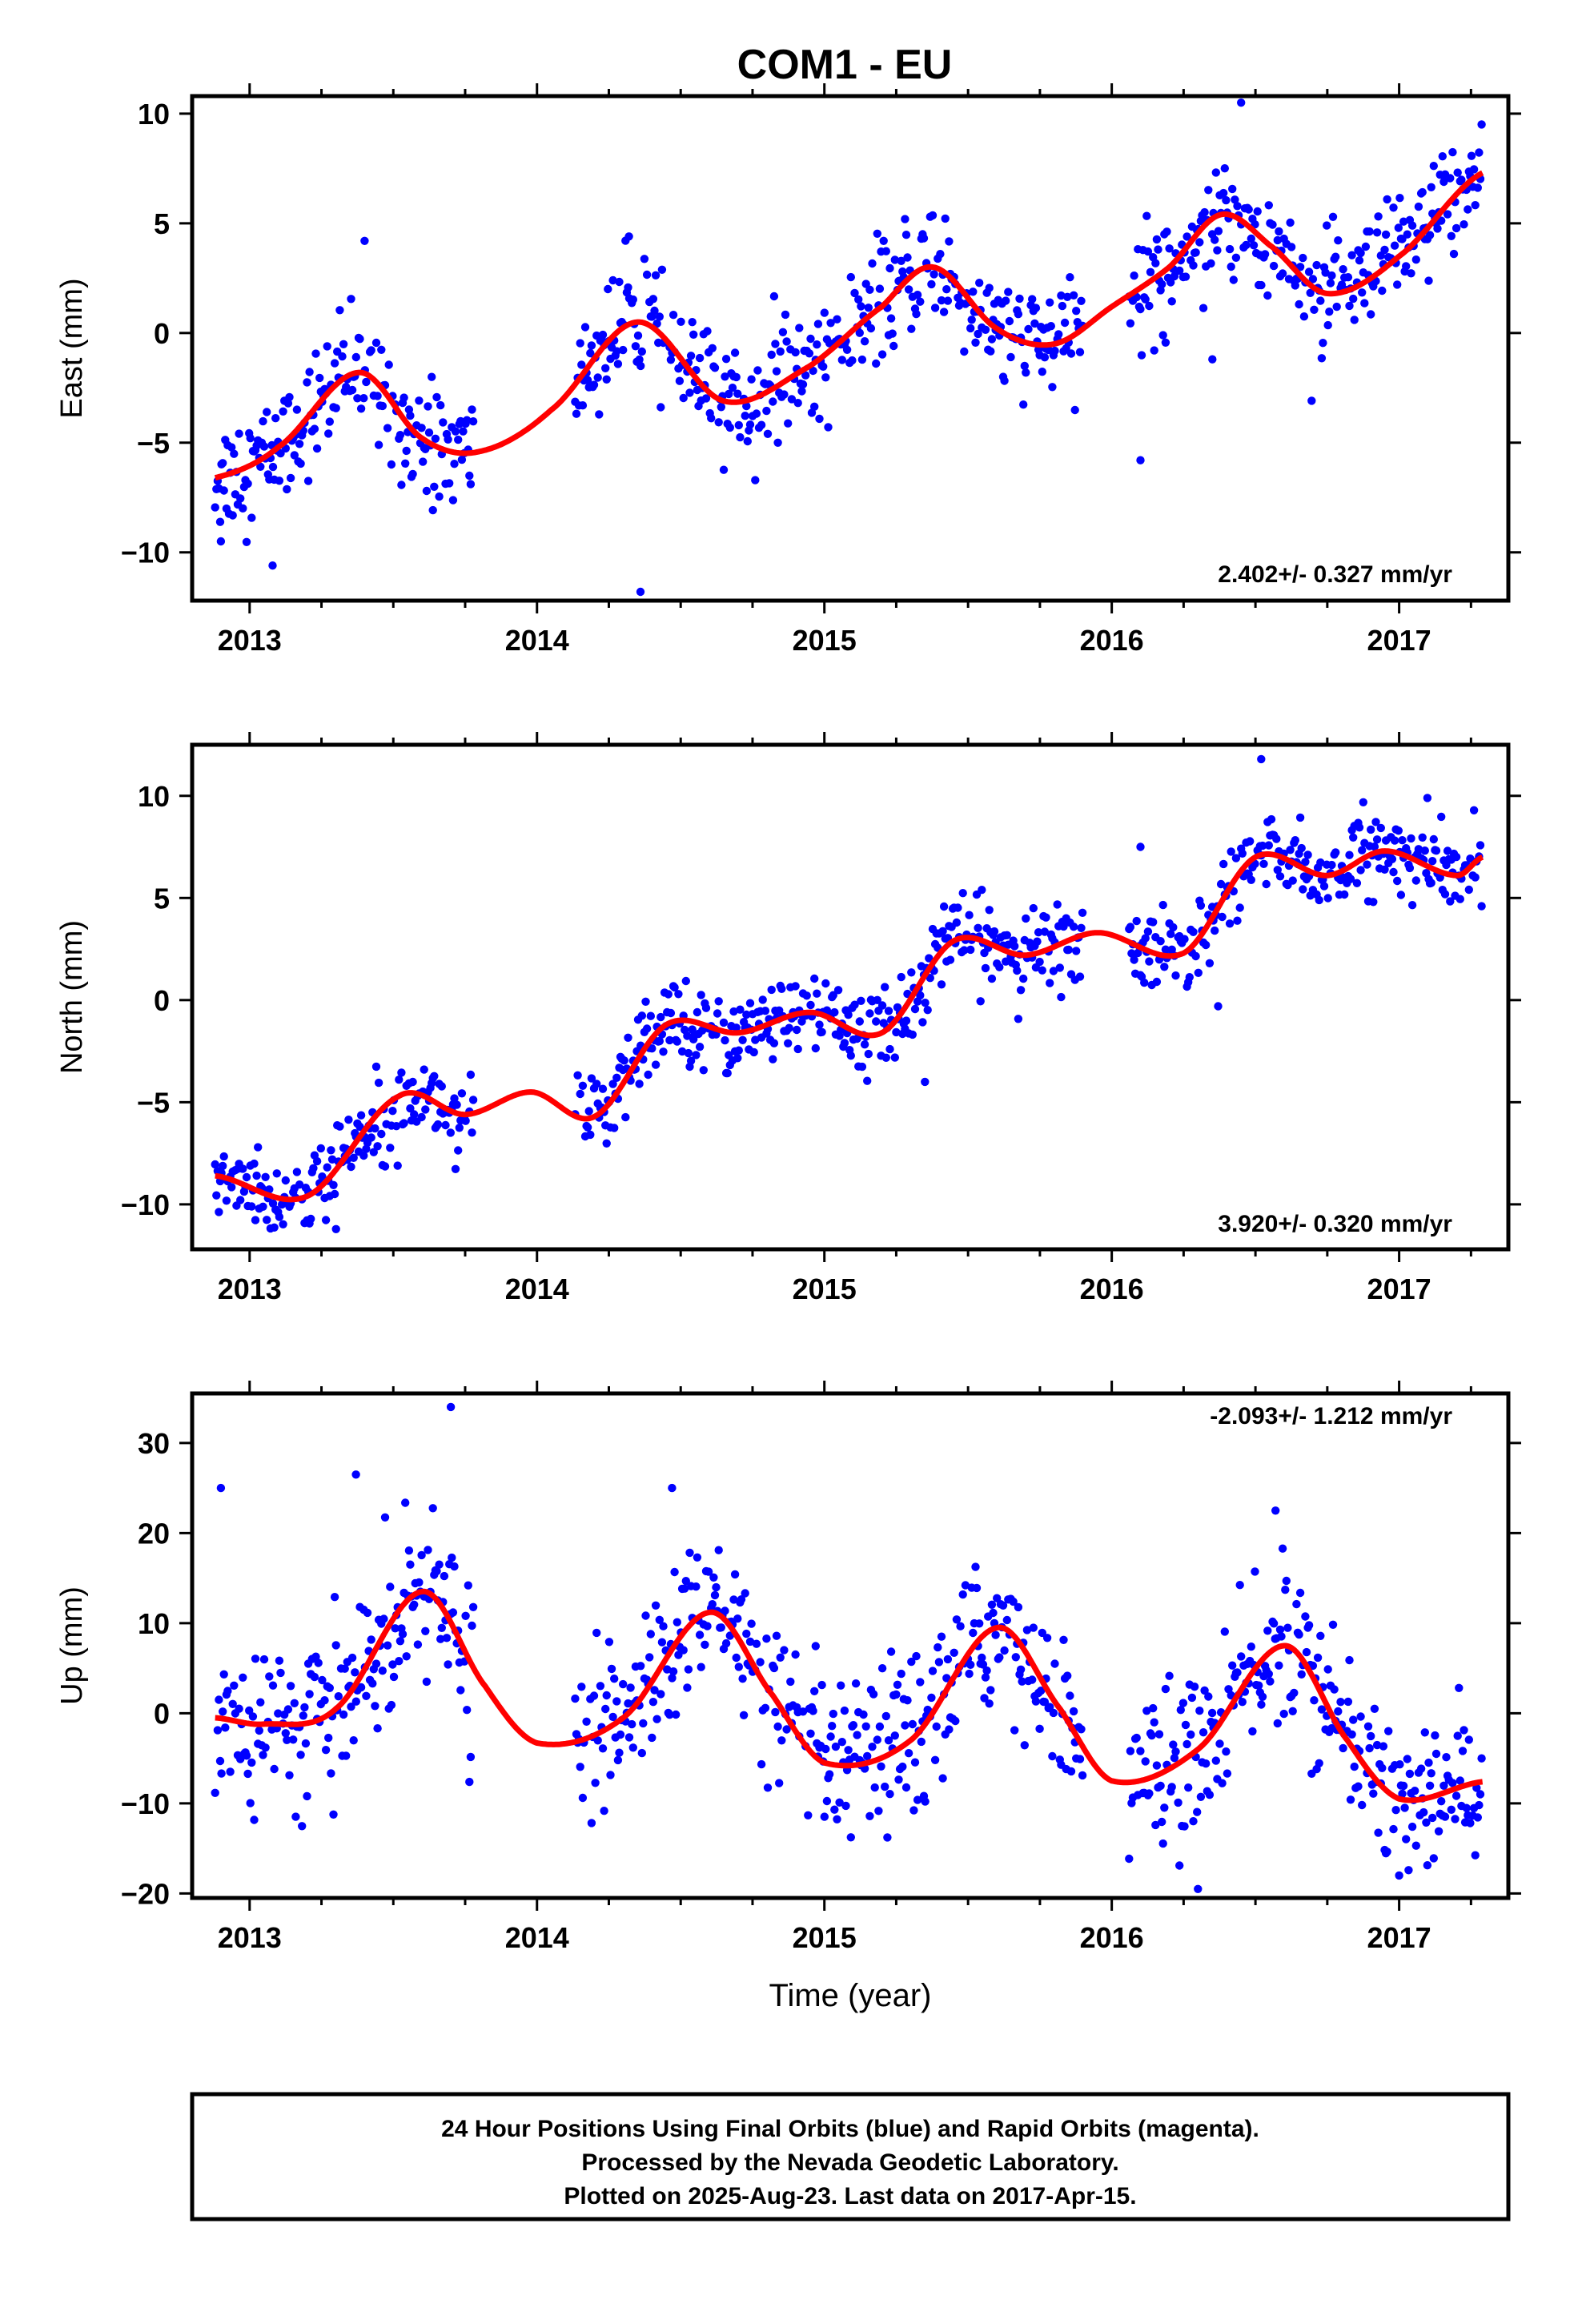 The height and width of the screenshot is (2324, 1582). Describe the element at coordinates (850, 1996) in the screenshot. I see `x-axis-title: Time (year)` at that location.